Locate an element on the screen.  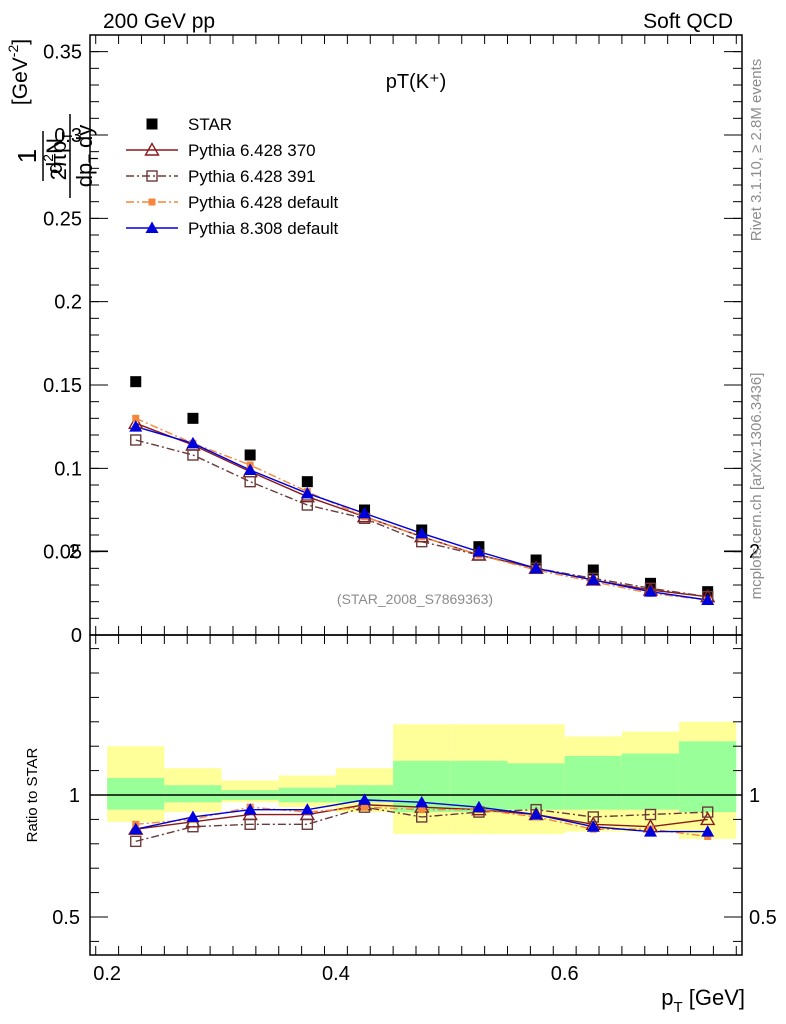
x-tick-label: 0.6 is located at coordinates (565, 974).